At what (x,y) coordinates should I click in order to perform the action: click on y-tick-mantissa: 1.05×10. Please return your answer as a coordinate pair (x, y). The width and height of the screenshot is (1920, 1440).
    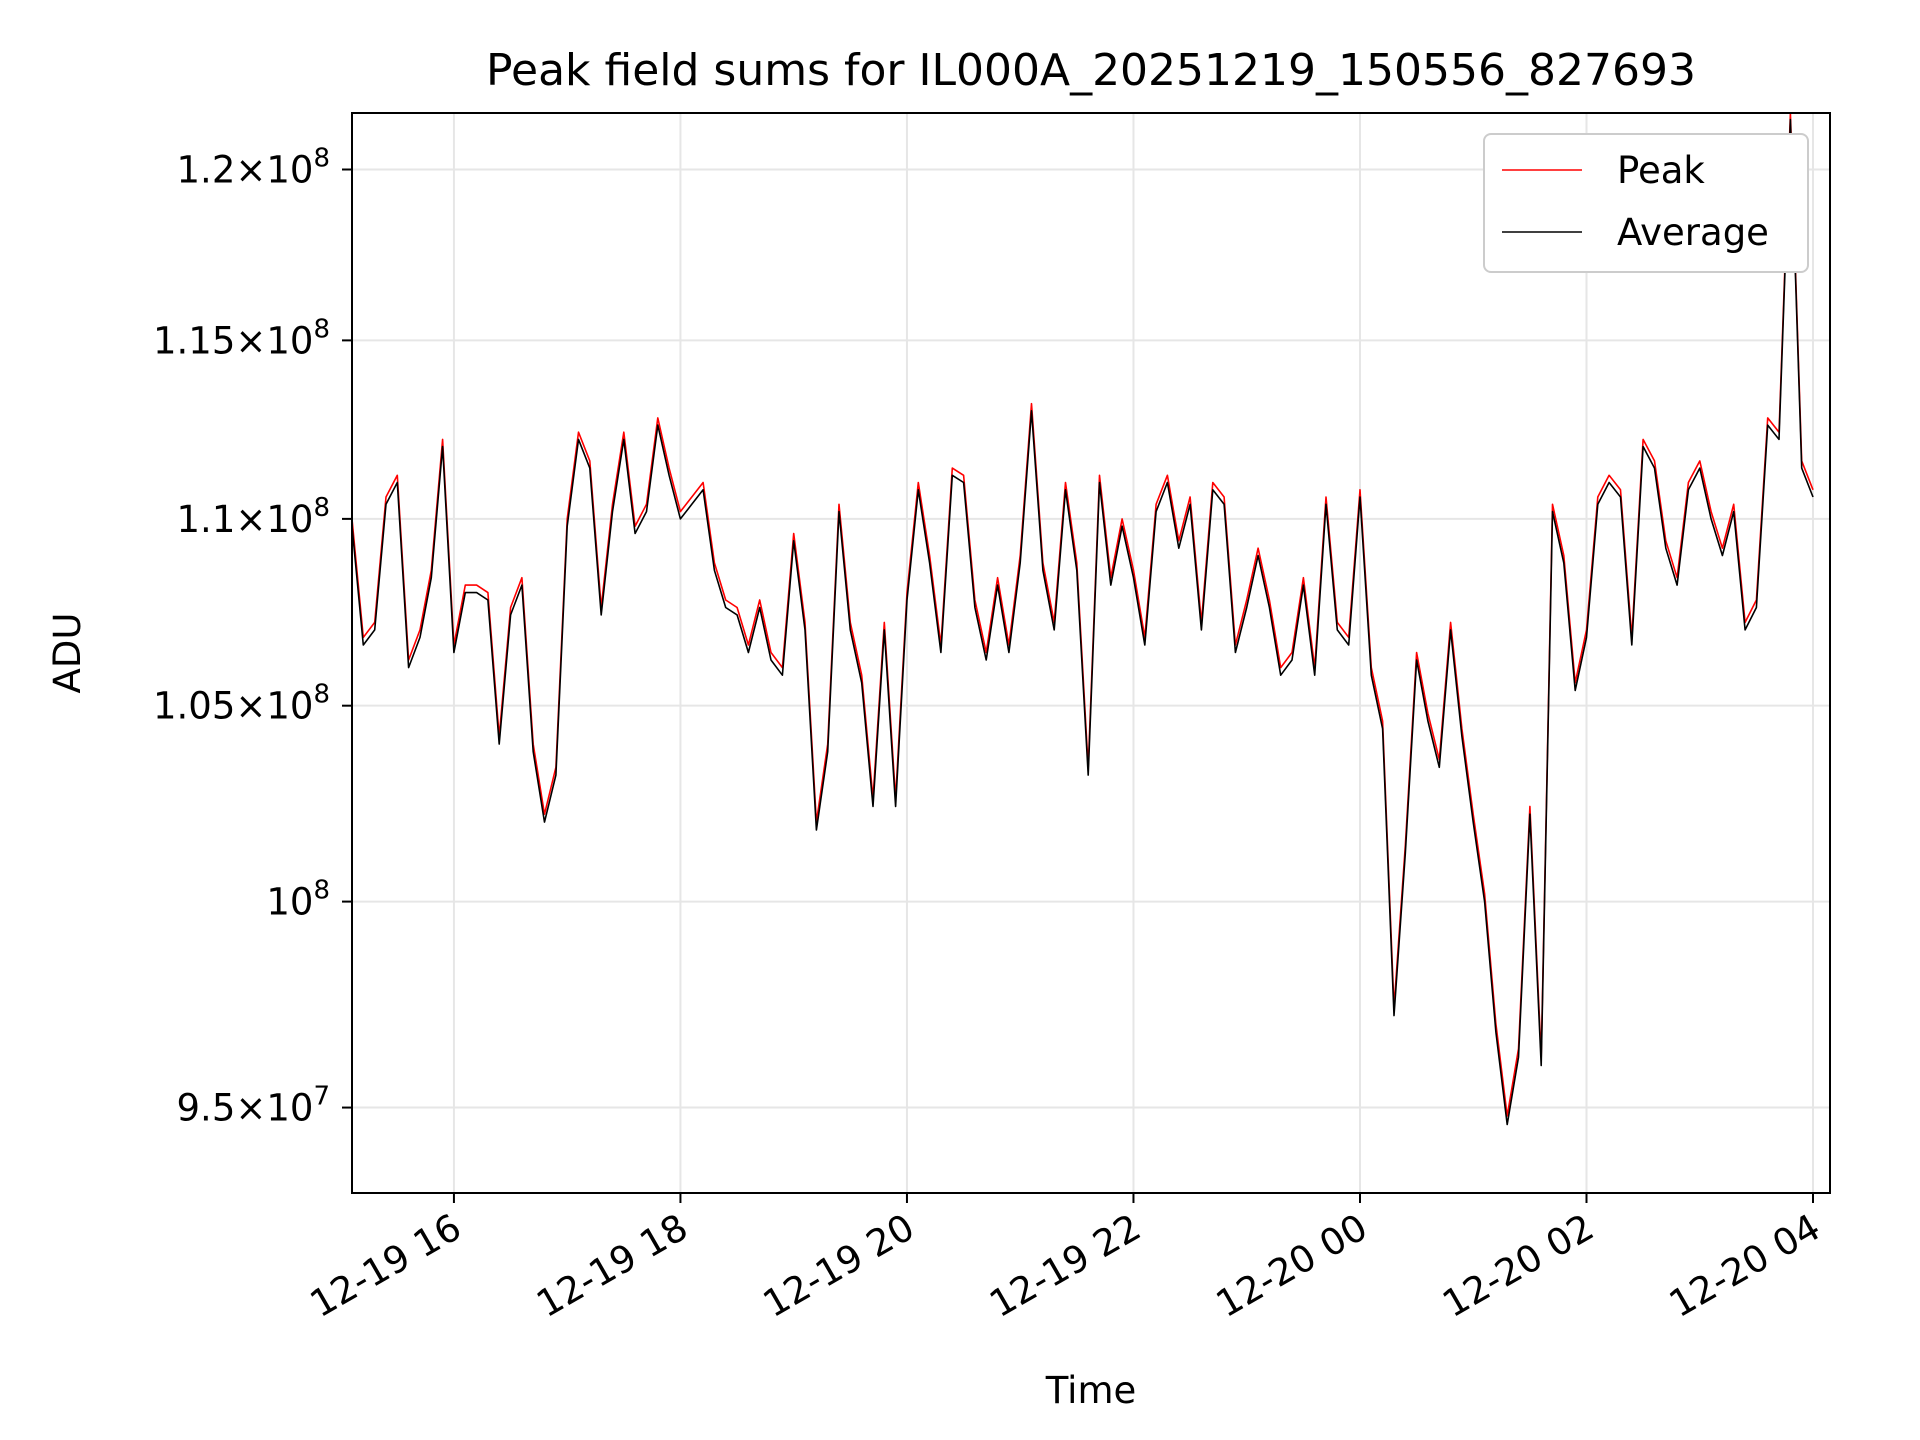
    Looking at the image, I should click on (233, 706).